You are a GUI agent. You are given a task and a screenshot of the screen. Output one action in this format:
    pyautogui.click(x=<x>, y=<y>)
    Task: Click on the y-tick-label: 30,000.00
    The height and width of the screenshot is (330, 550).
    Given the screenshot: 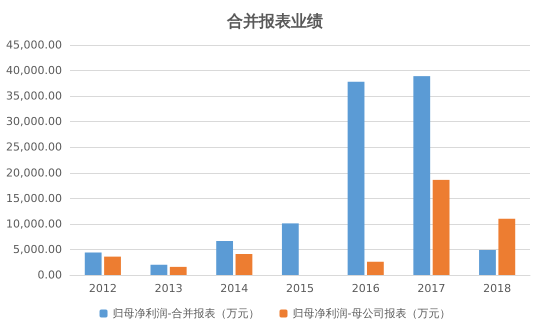 What is the action you would take?
    pyautogui.click(x=34, y=121)
    